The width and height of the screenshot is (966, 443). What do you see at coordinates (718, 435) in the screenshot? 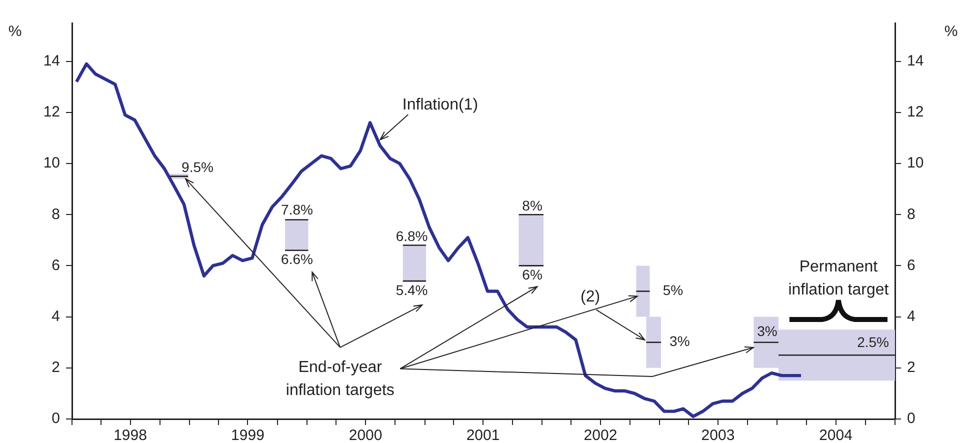
I see `x-tick-label: 2003` at bounding box center [718, 435].